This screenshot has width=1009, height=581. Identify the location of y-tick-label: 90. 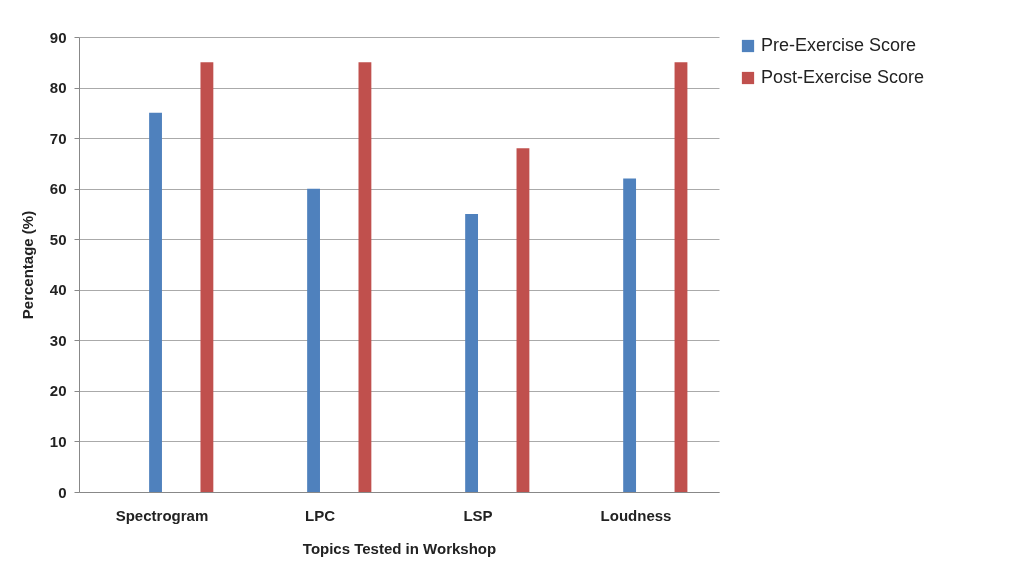
(58, 37).